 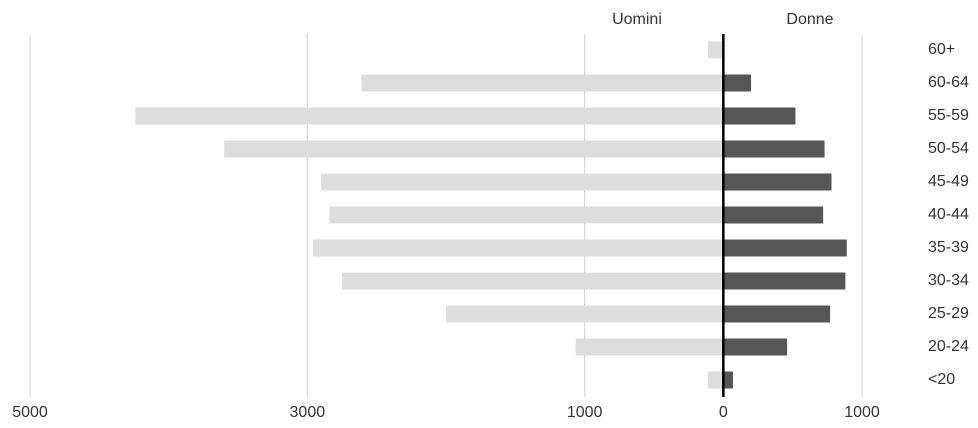 I want to click on category-label: 45-49, so click(x=948, y=181).